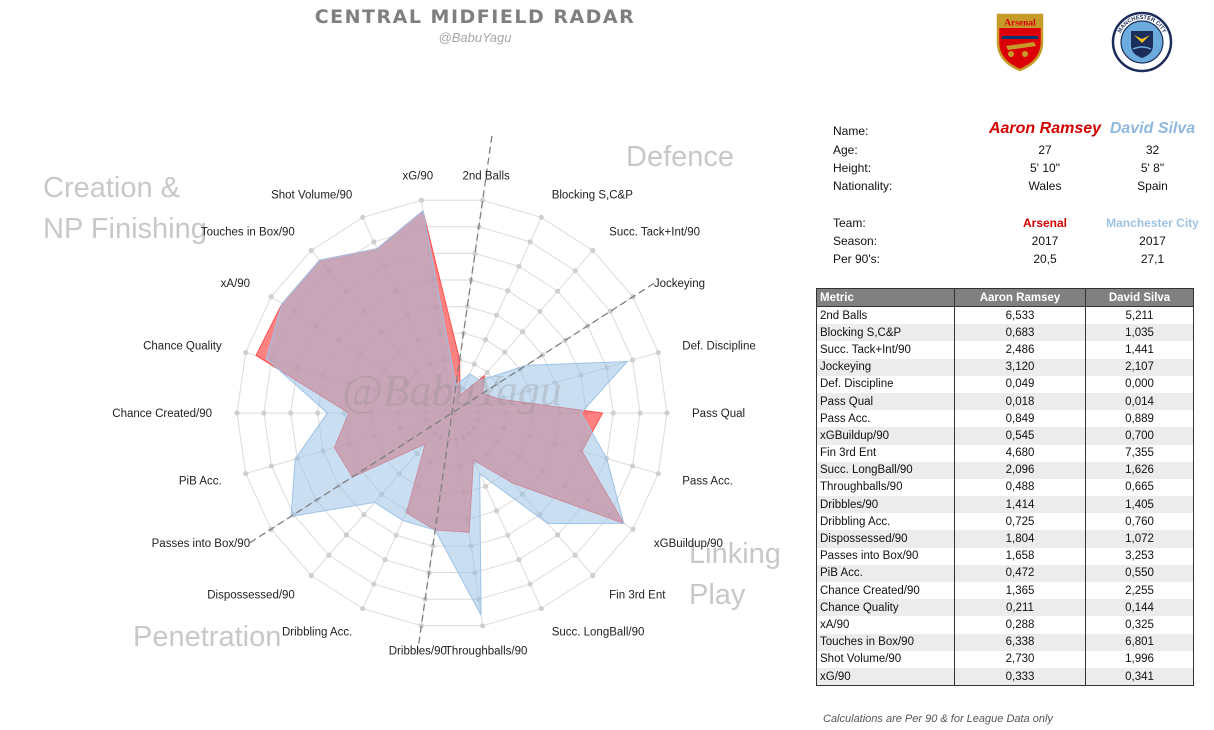 The width and height of the screenshot is (1214, 730). I want to click on table-row: Dribbles/90 1,414 1,405, so click(1005, 505).